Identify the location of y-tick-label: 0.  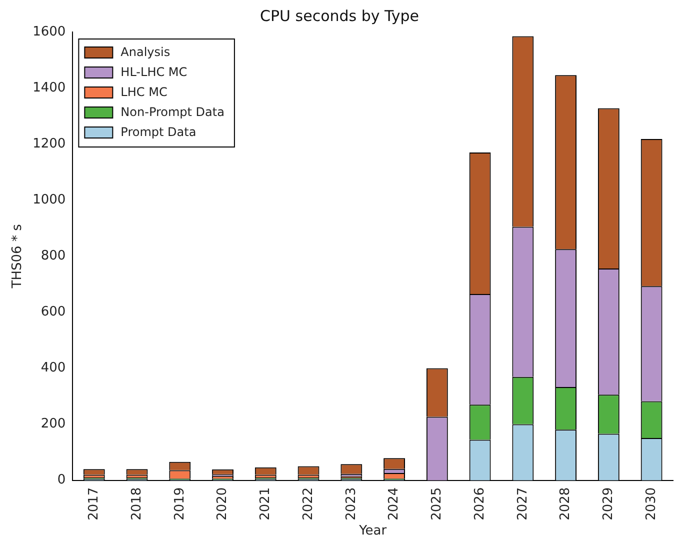
(61, 480).